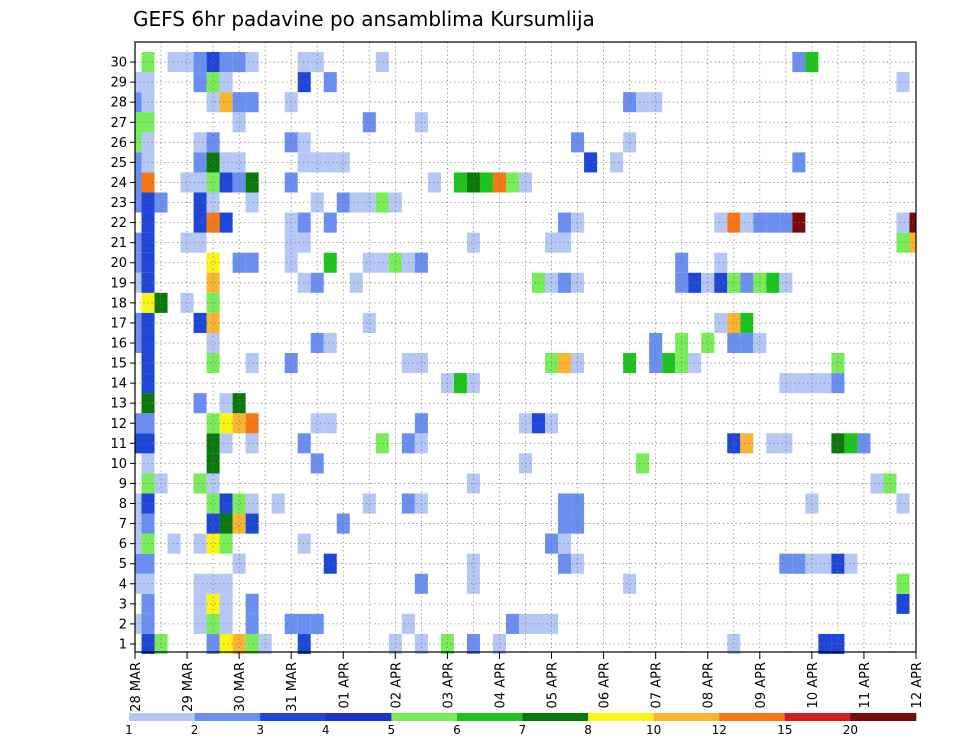 The width and height of the screenshot is (960, 742). Describe the element at coordinates (118, 424) in the screenshot. I see `y-tick-label: 12` at that location.